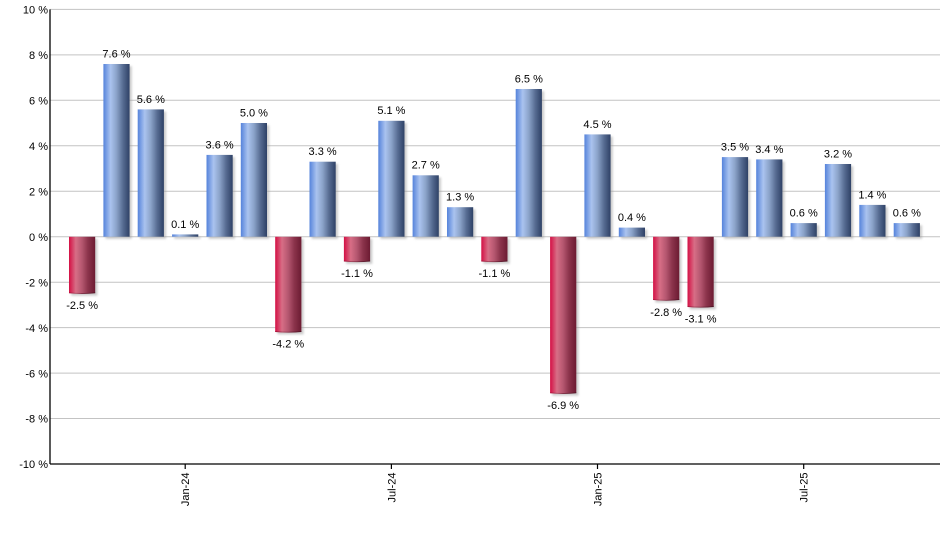  What do you see at coordinates (391, 111) in the screenshot?
I see `svg-text: 5.1 %` at bounding box center [391, 111].